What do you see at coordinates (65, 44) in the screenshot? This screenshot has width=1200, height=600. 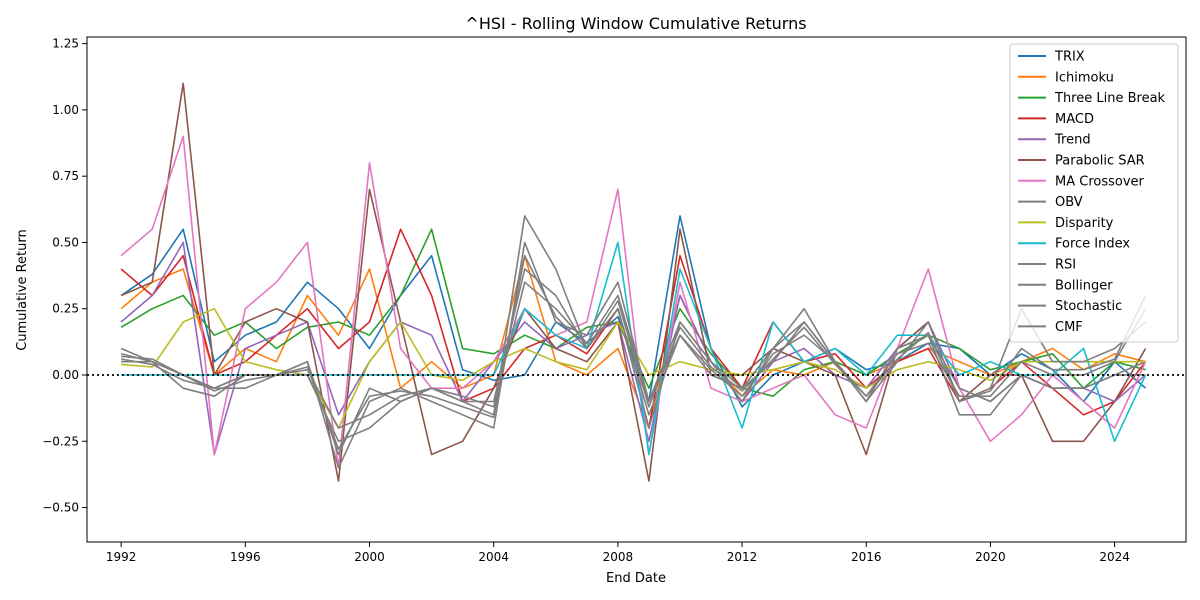 I see `y-tick-label: 1.25` at bounding box center [65, 44].